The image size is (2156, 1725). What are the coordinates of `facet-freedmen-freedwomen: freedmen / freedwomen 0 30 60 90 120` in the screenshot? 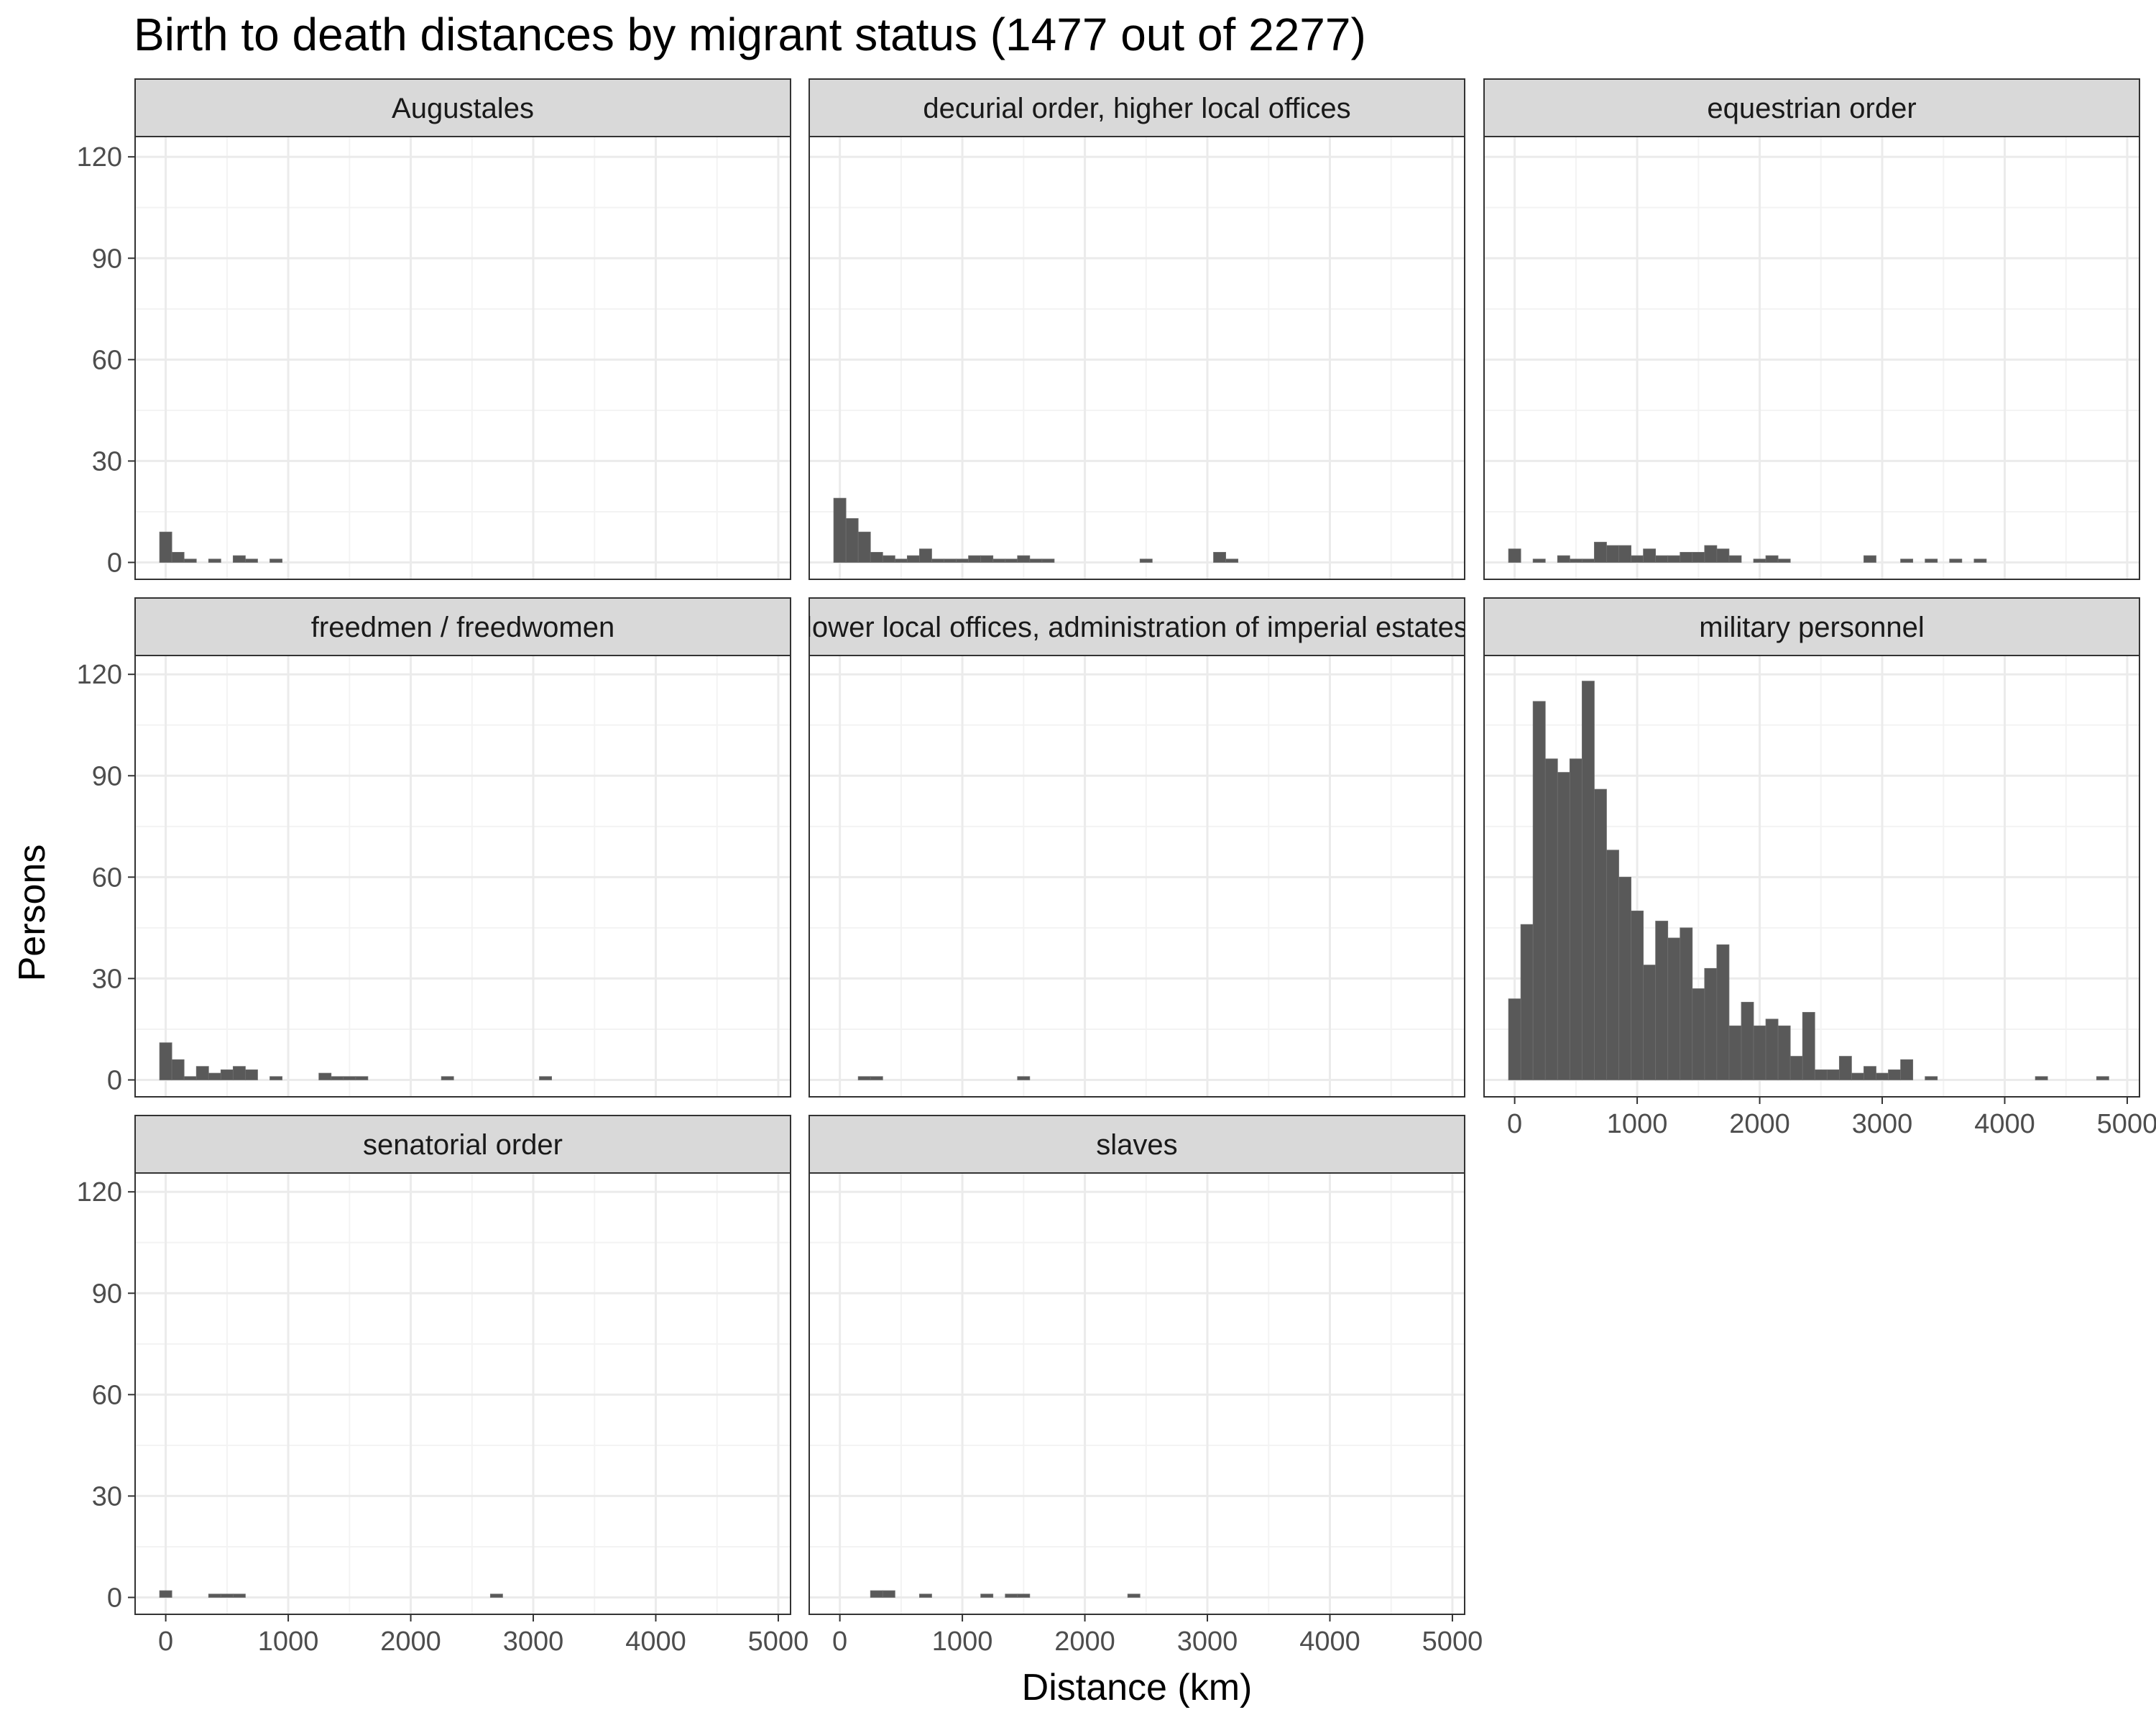 It's located at (434, 847).